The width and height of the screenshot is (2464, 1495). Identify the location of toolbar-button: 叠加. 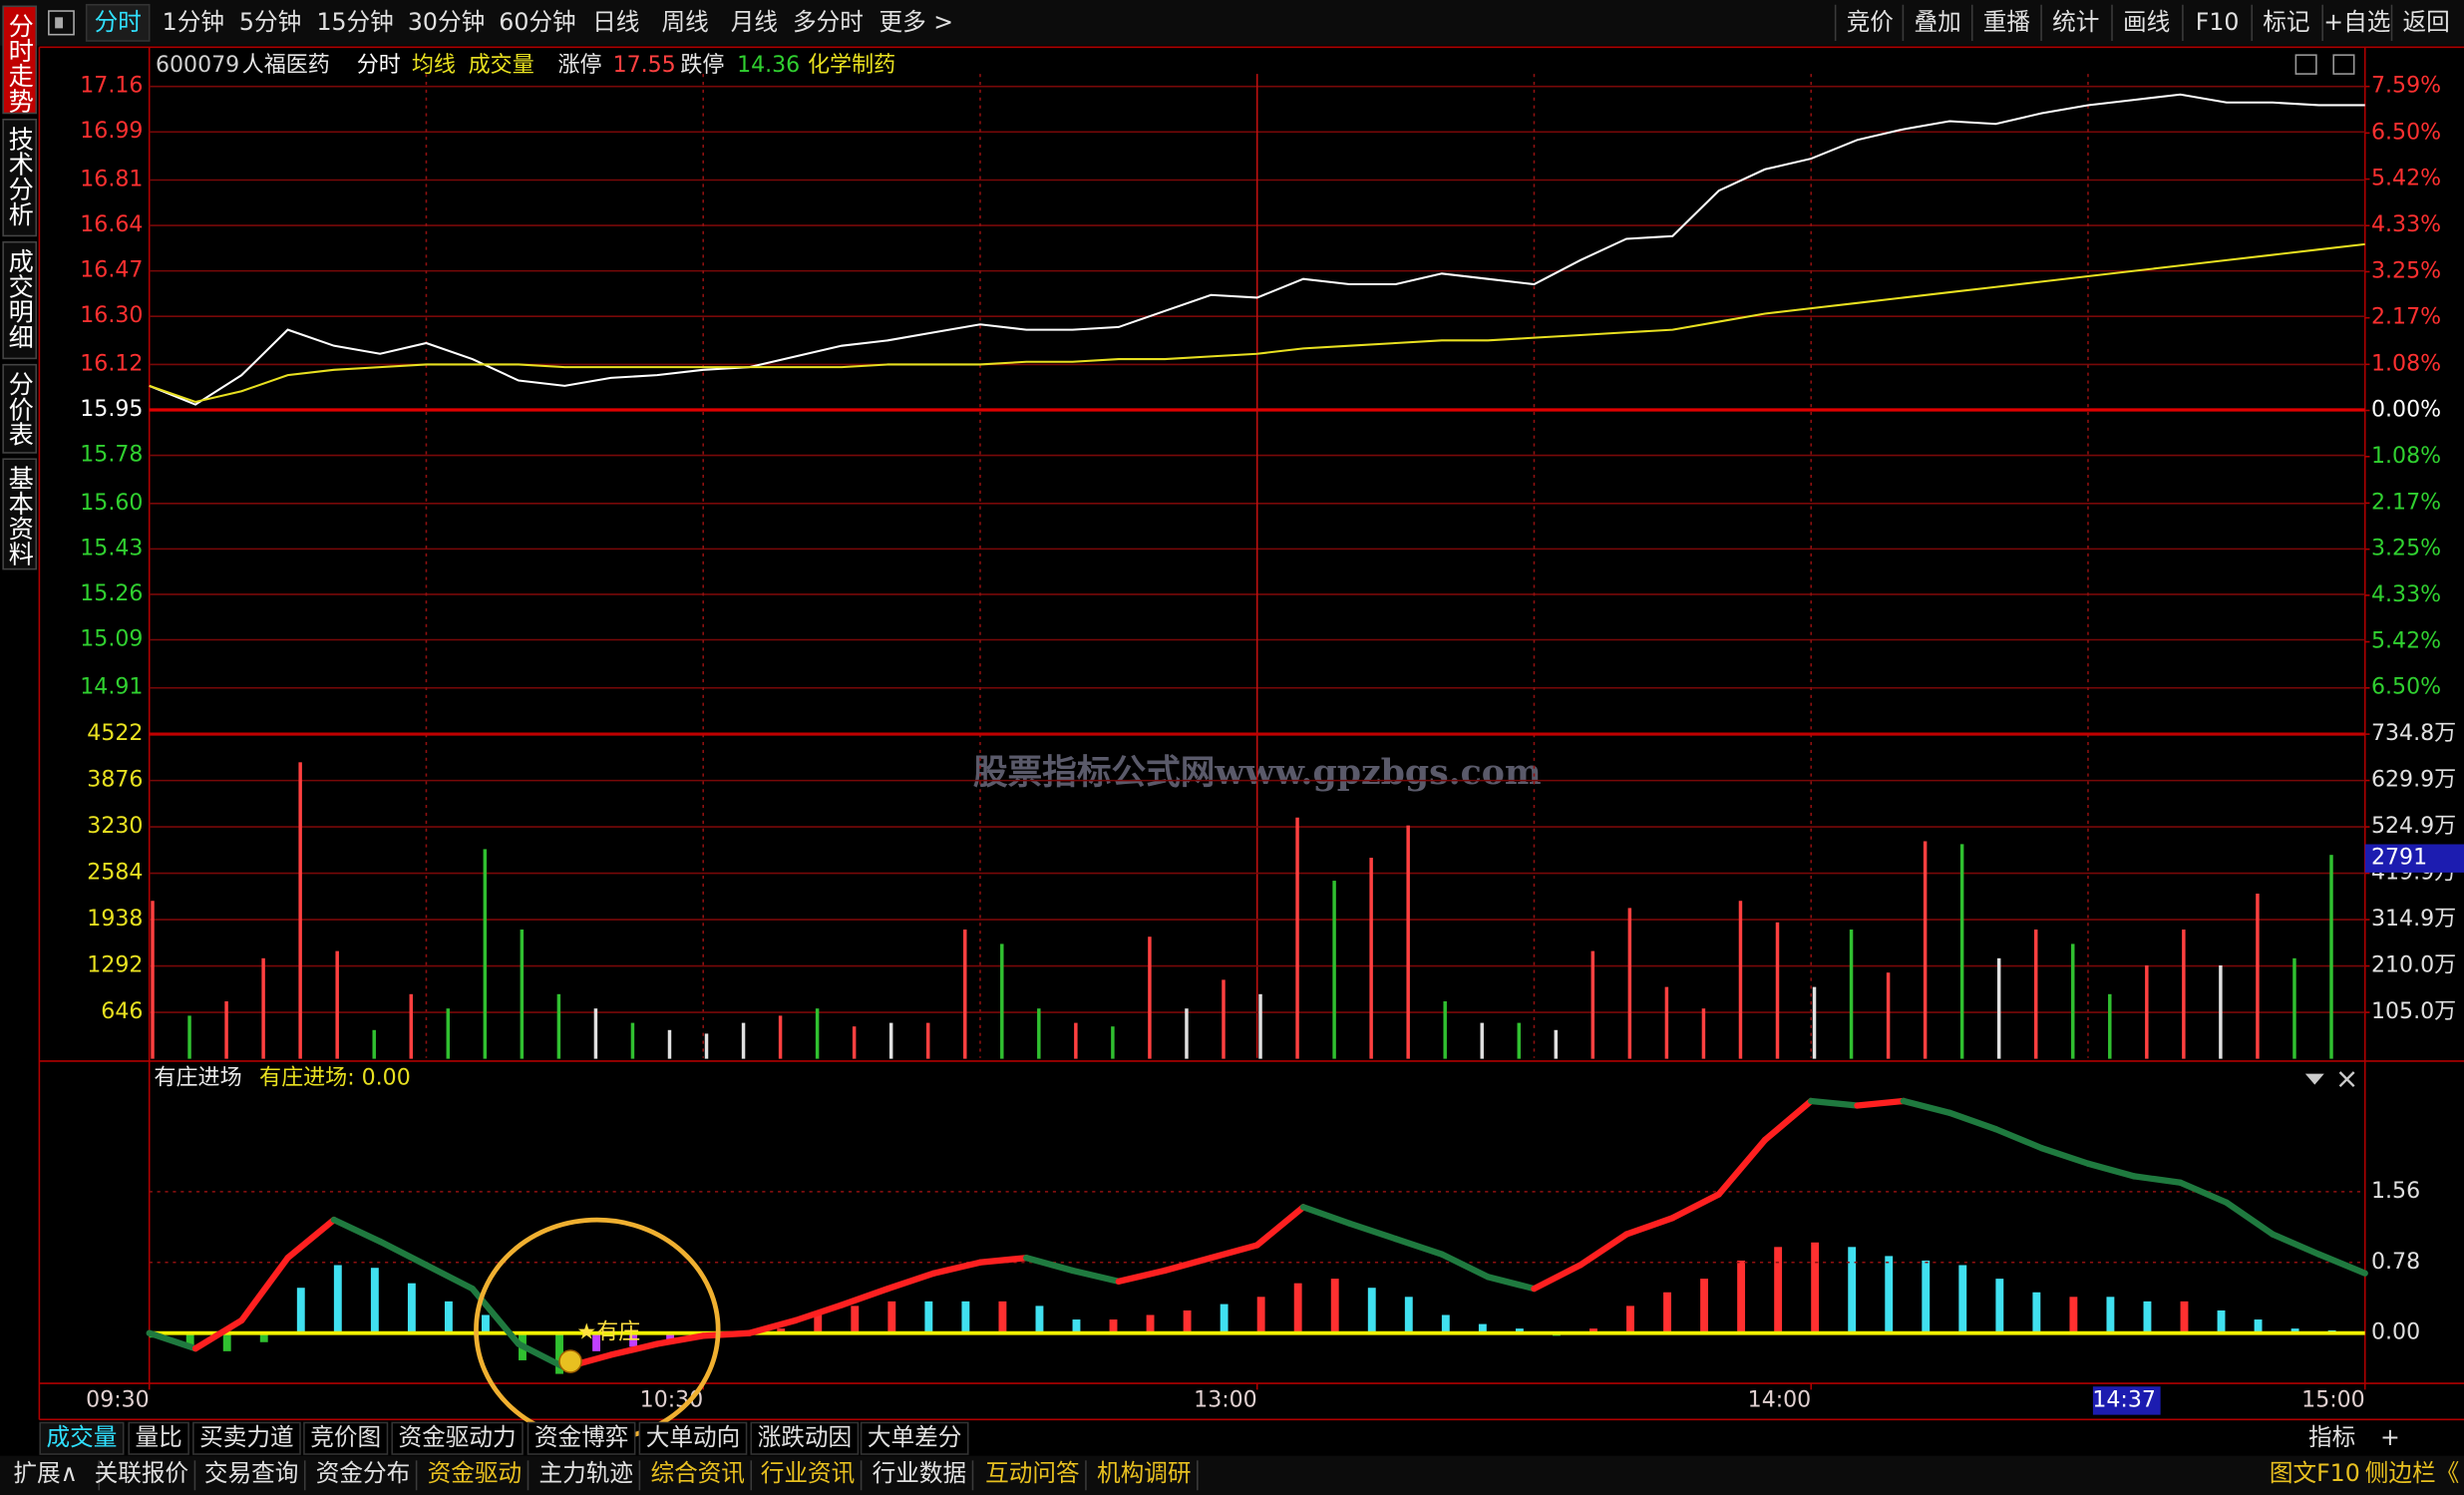
(1937, 22).